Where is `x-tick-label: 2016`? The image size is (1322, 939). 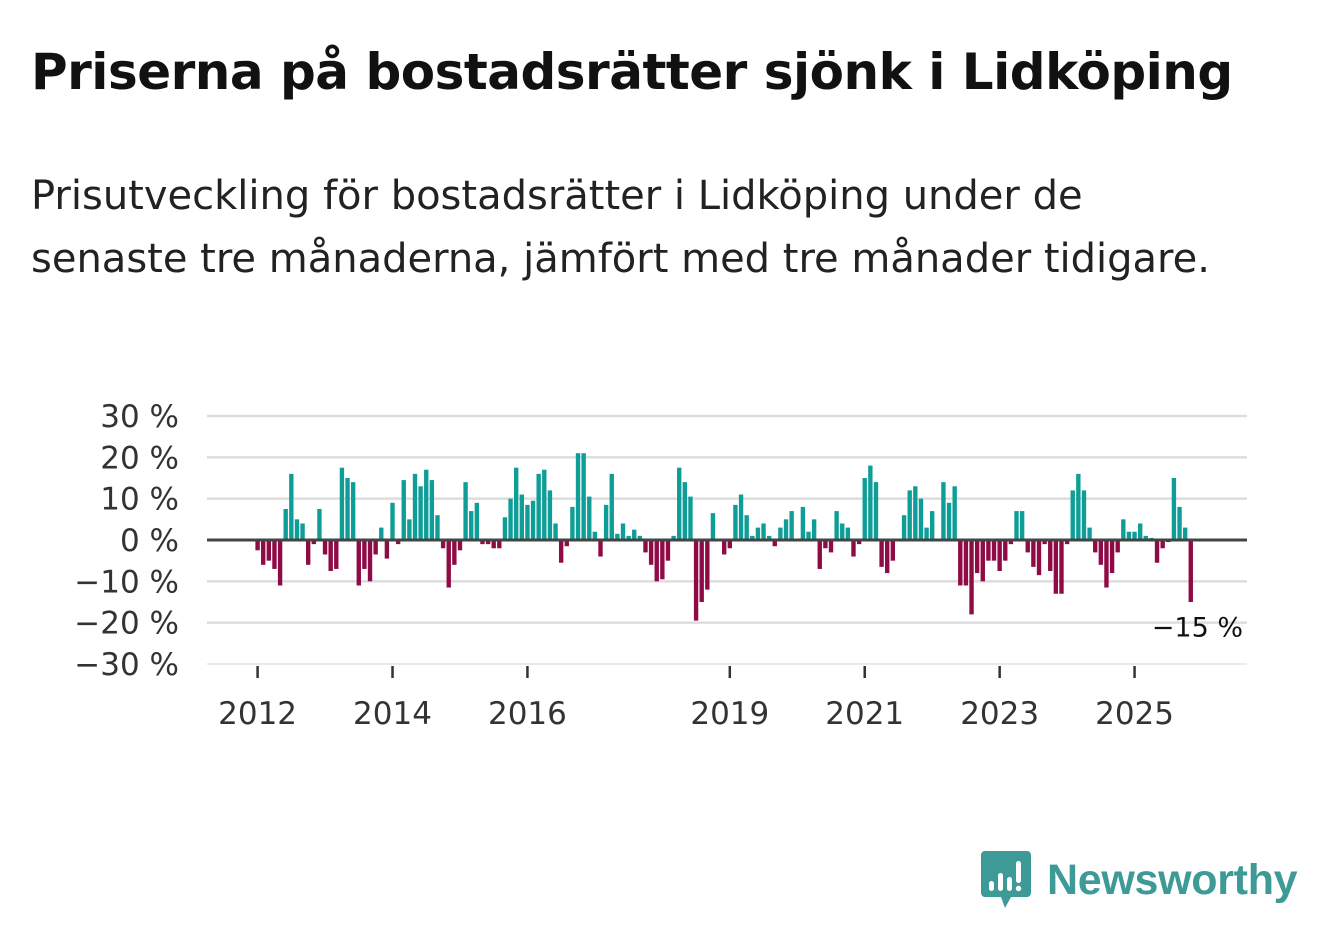 x-tick-label: 2016 is located at coordinates (527, 714).